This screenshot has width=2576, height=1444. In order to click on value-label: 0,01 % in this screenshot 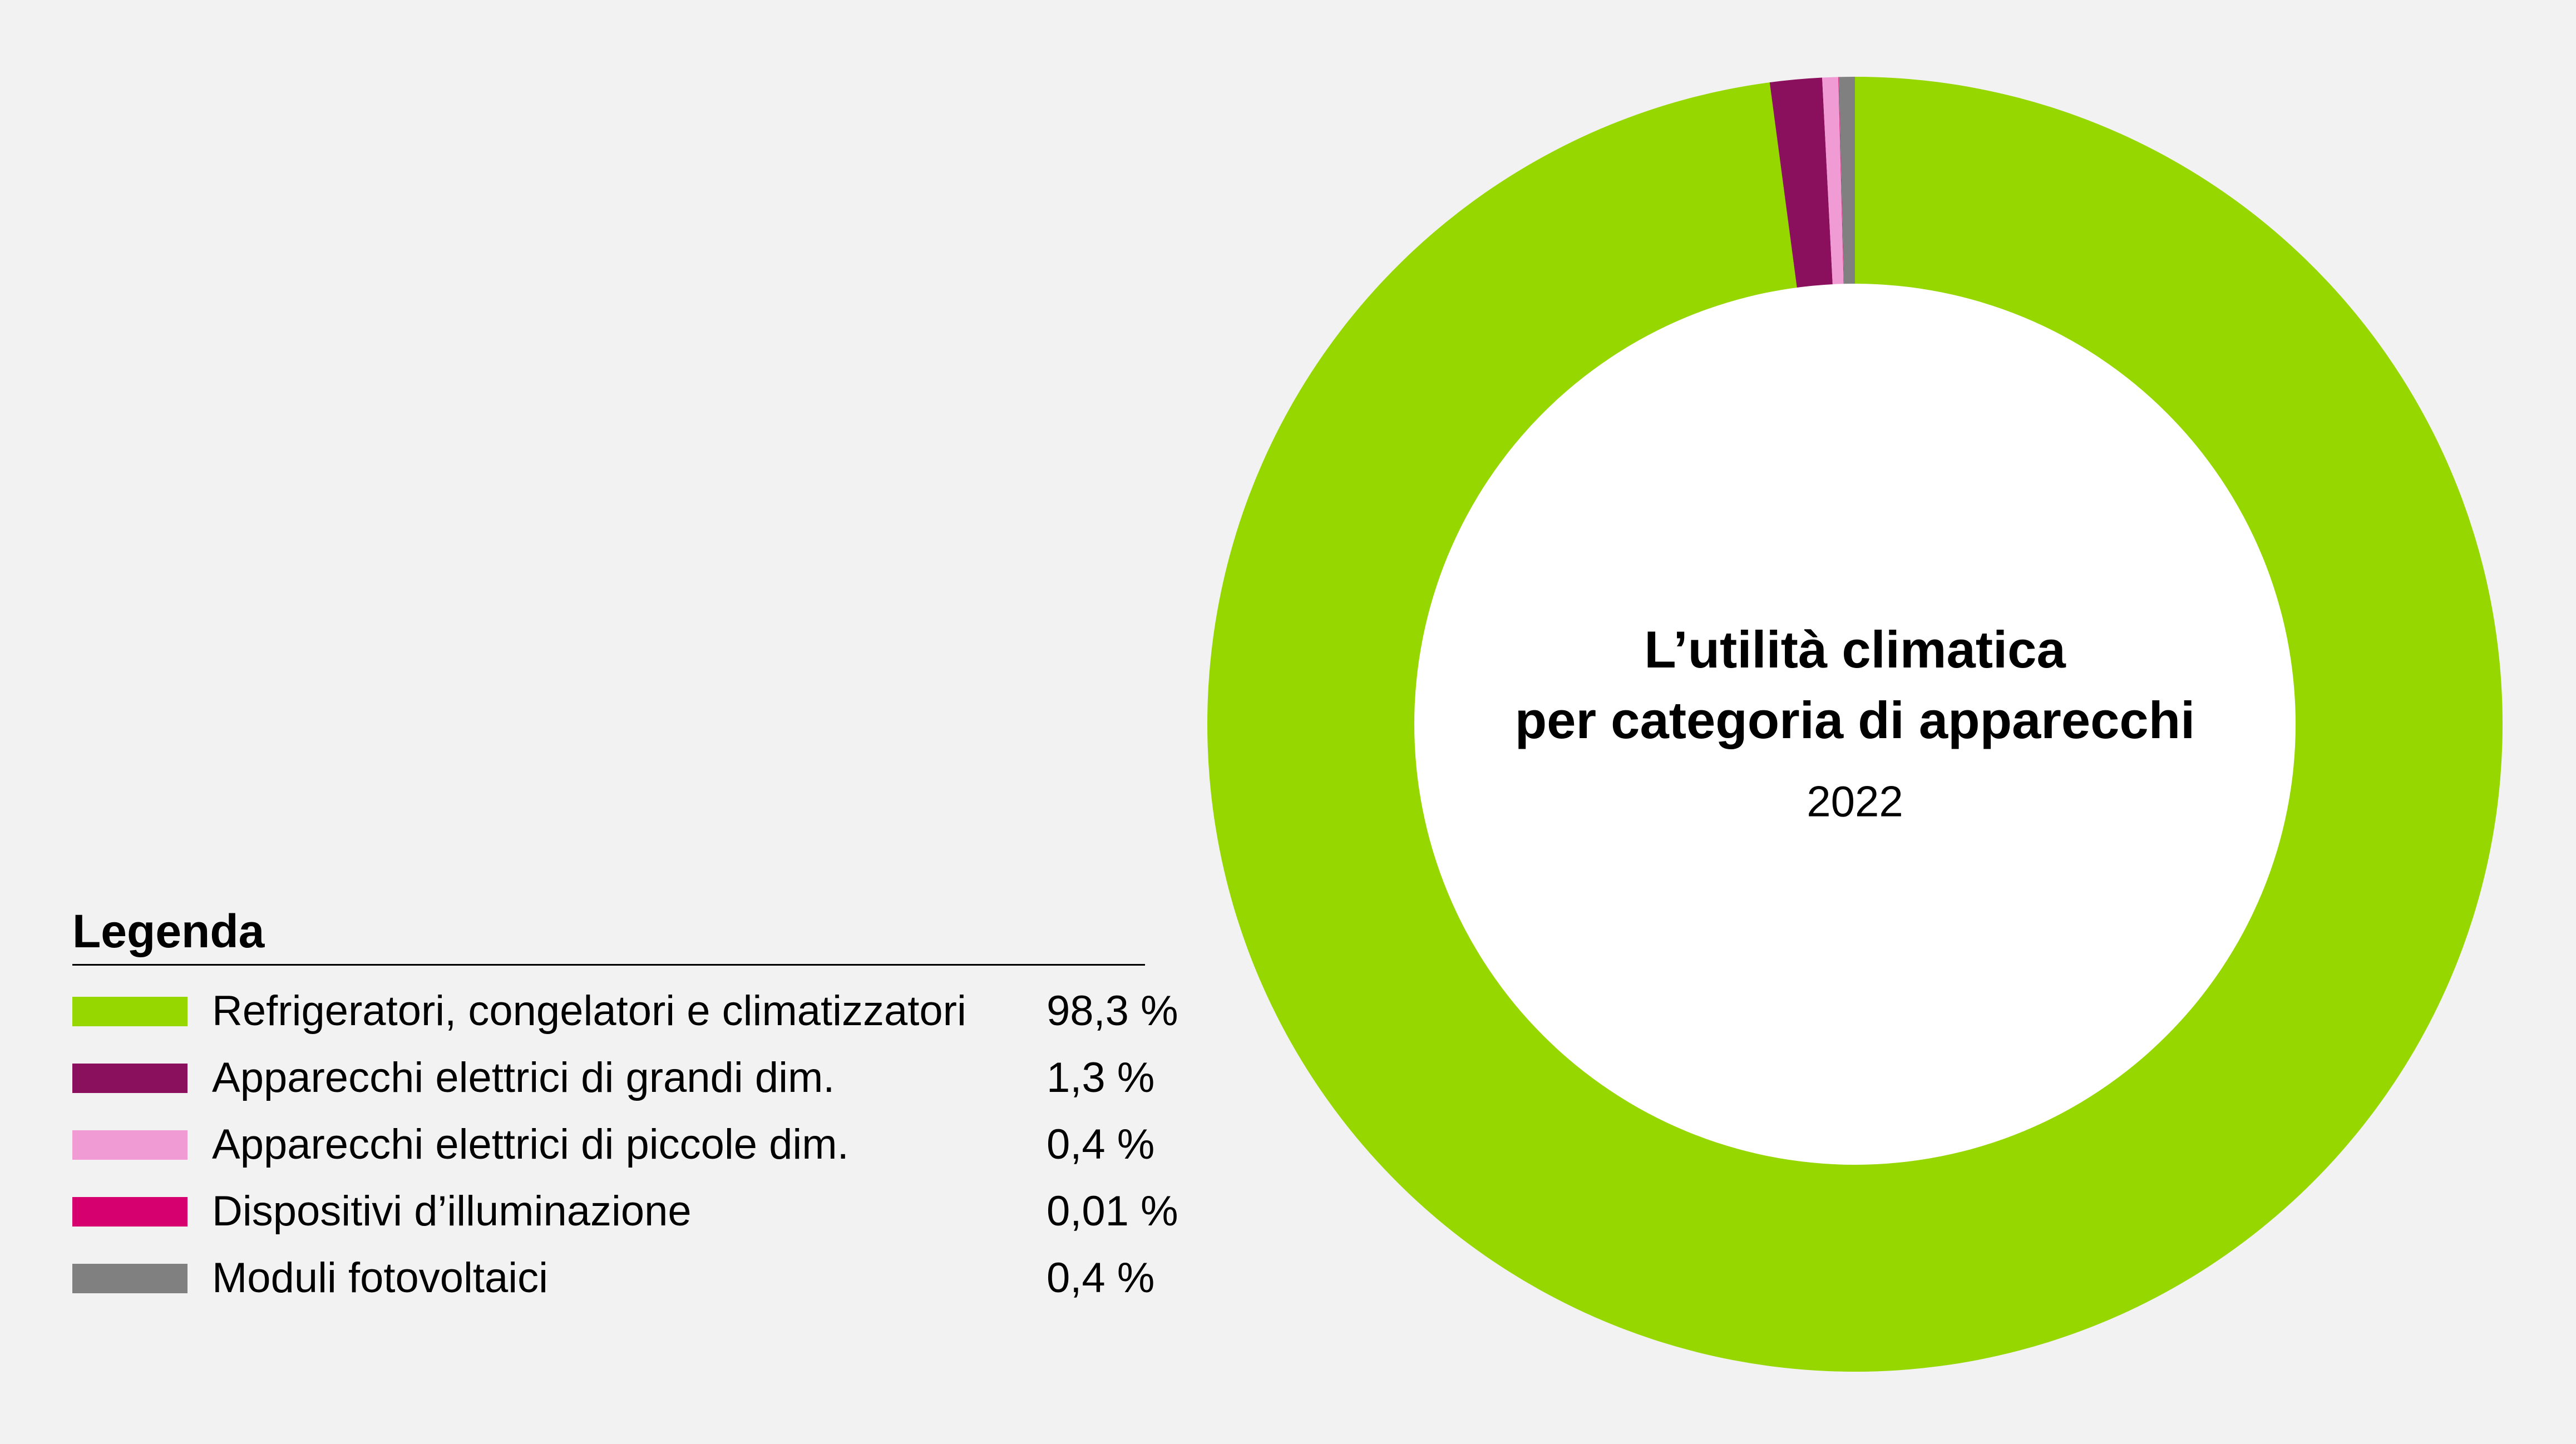, I will do `click(1112, 1211)`.